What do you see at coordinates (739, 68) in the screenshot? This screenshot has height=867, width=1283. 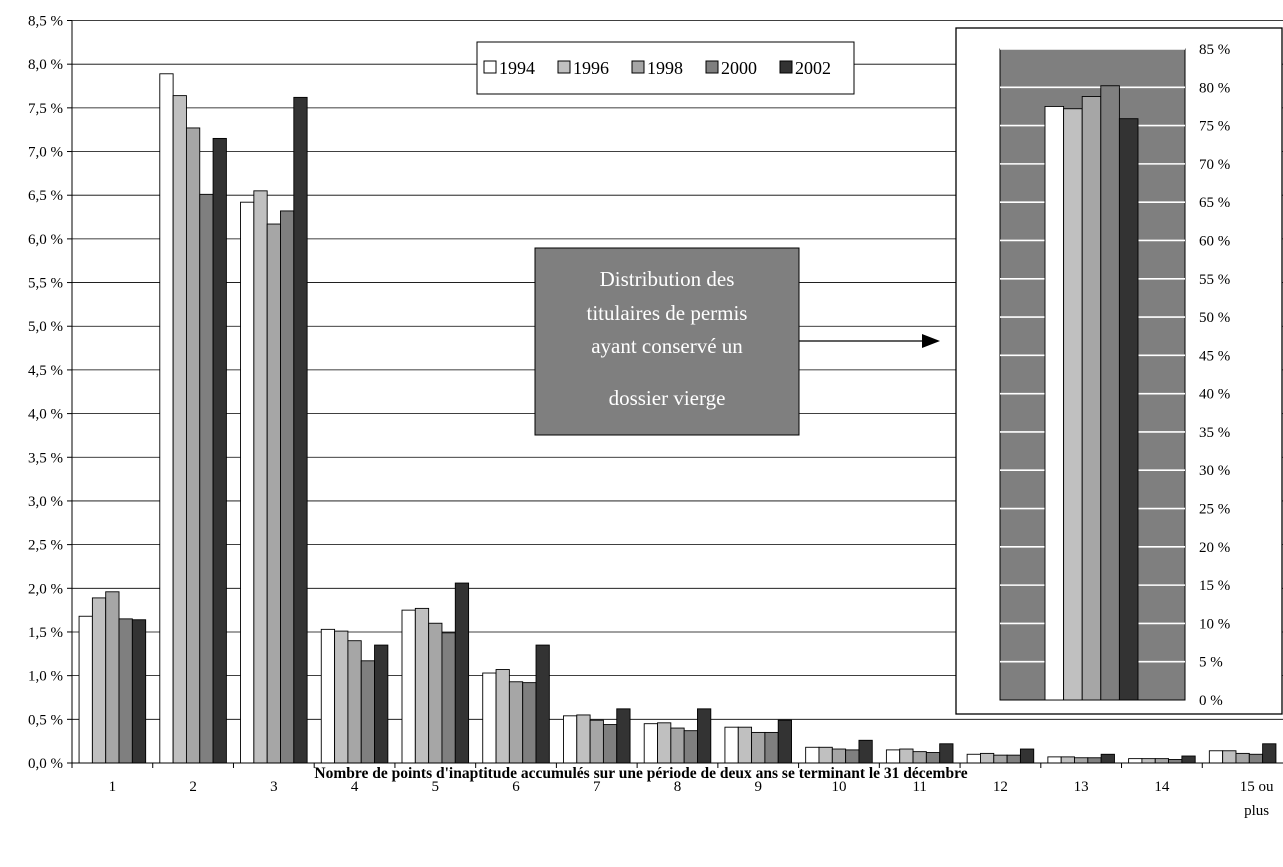 I see `legend-label-2000: 2000` at bounding box center [739, 68].